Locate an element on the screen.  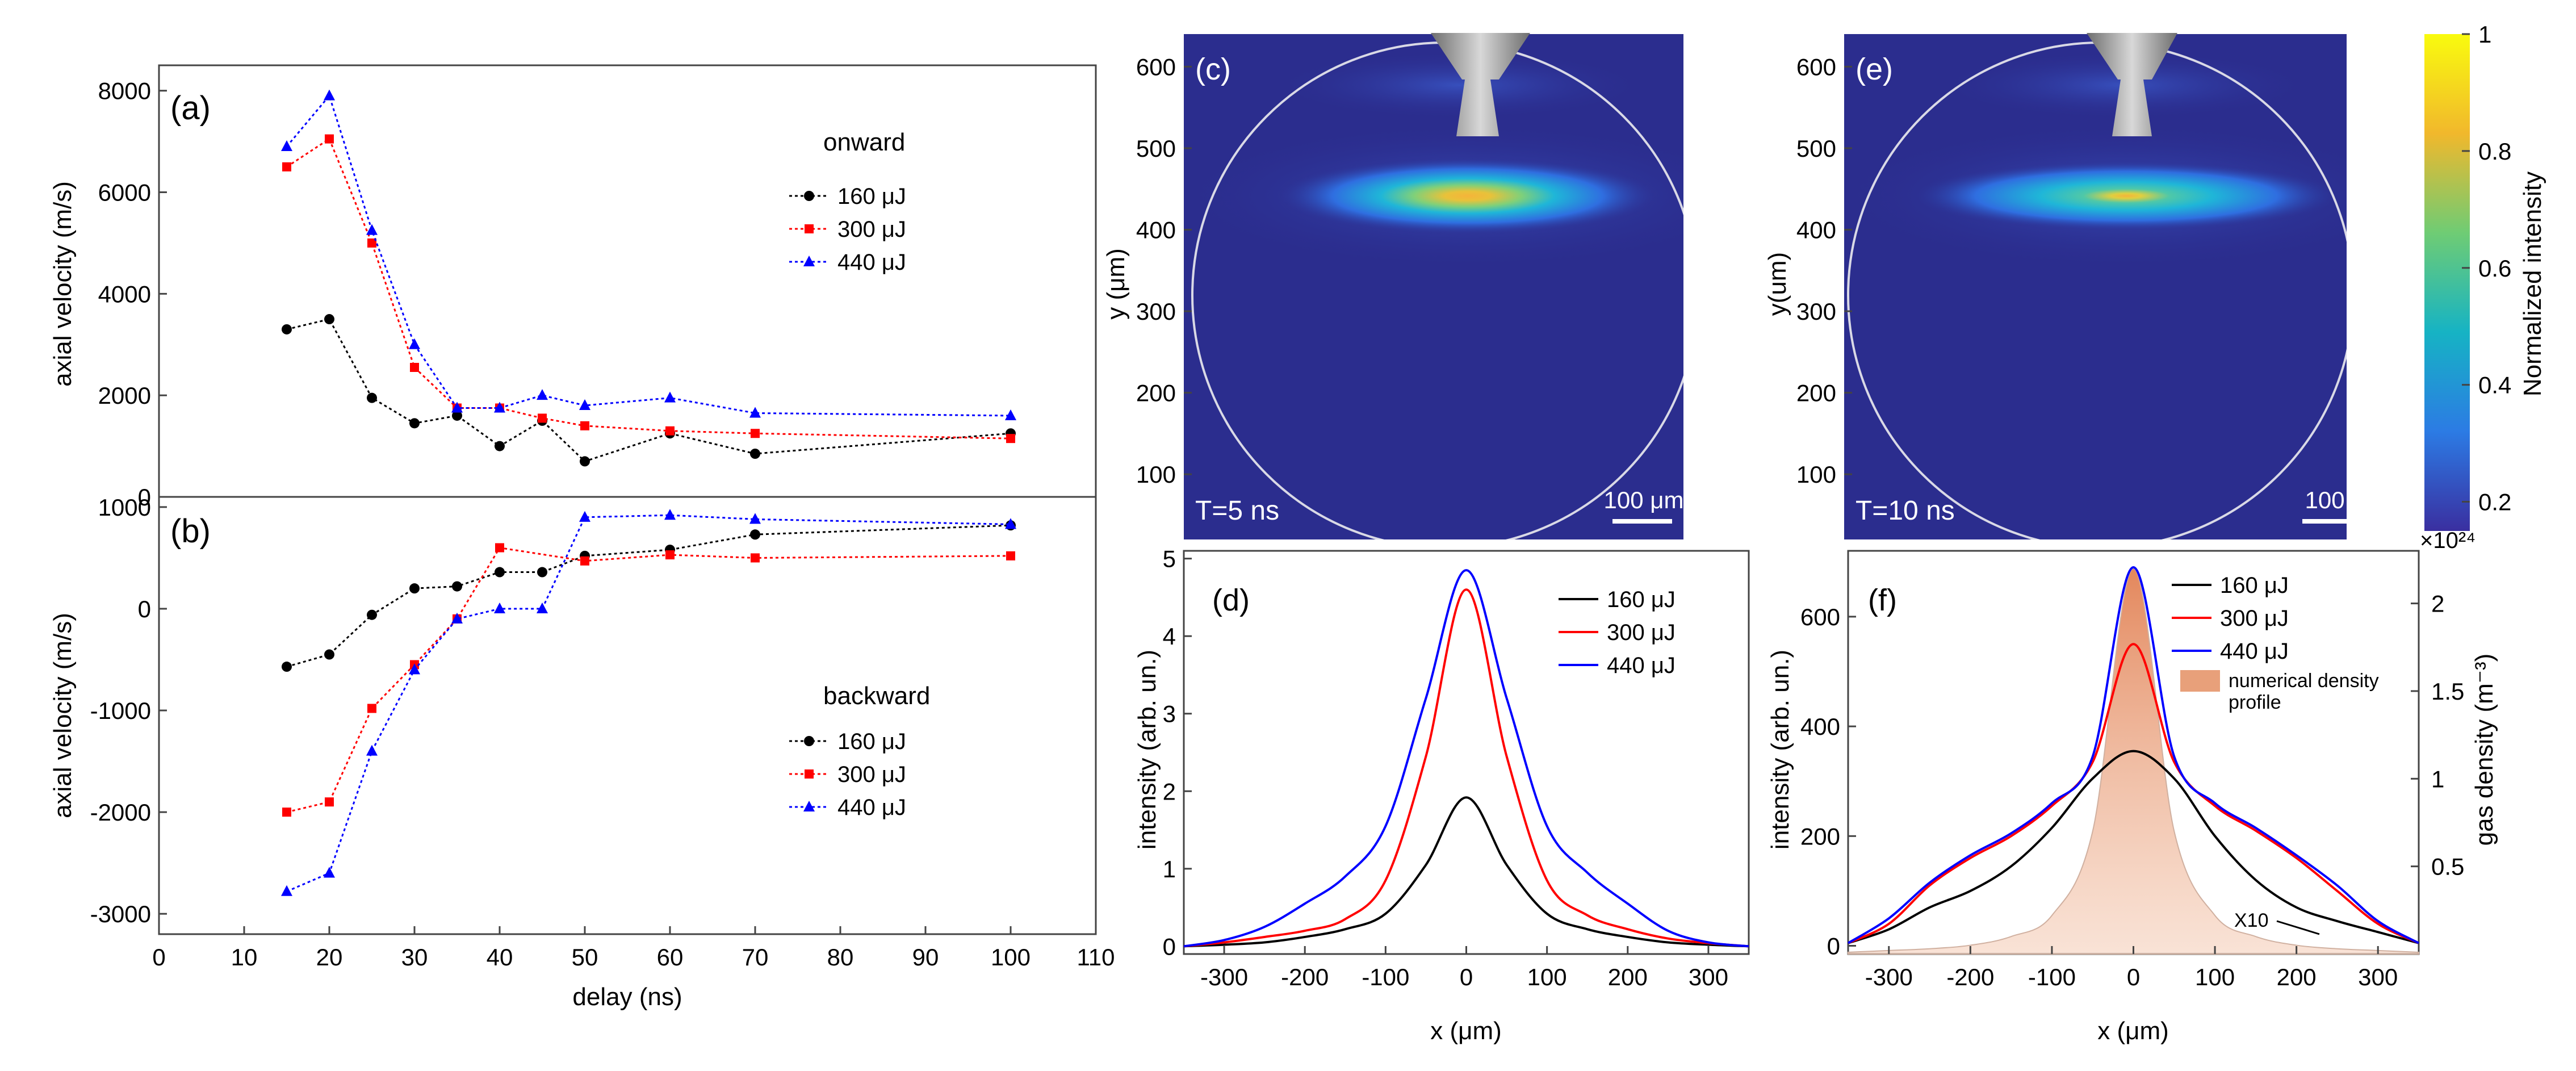
panel-a-ytick-label-1: 2000 is located at coordinates (124, 395).